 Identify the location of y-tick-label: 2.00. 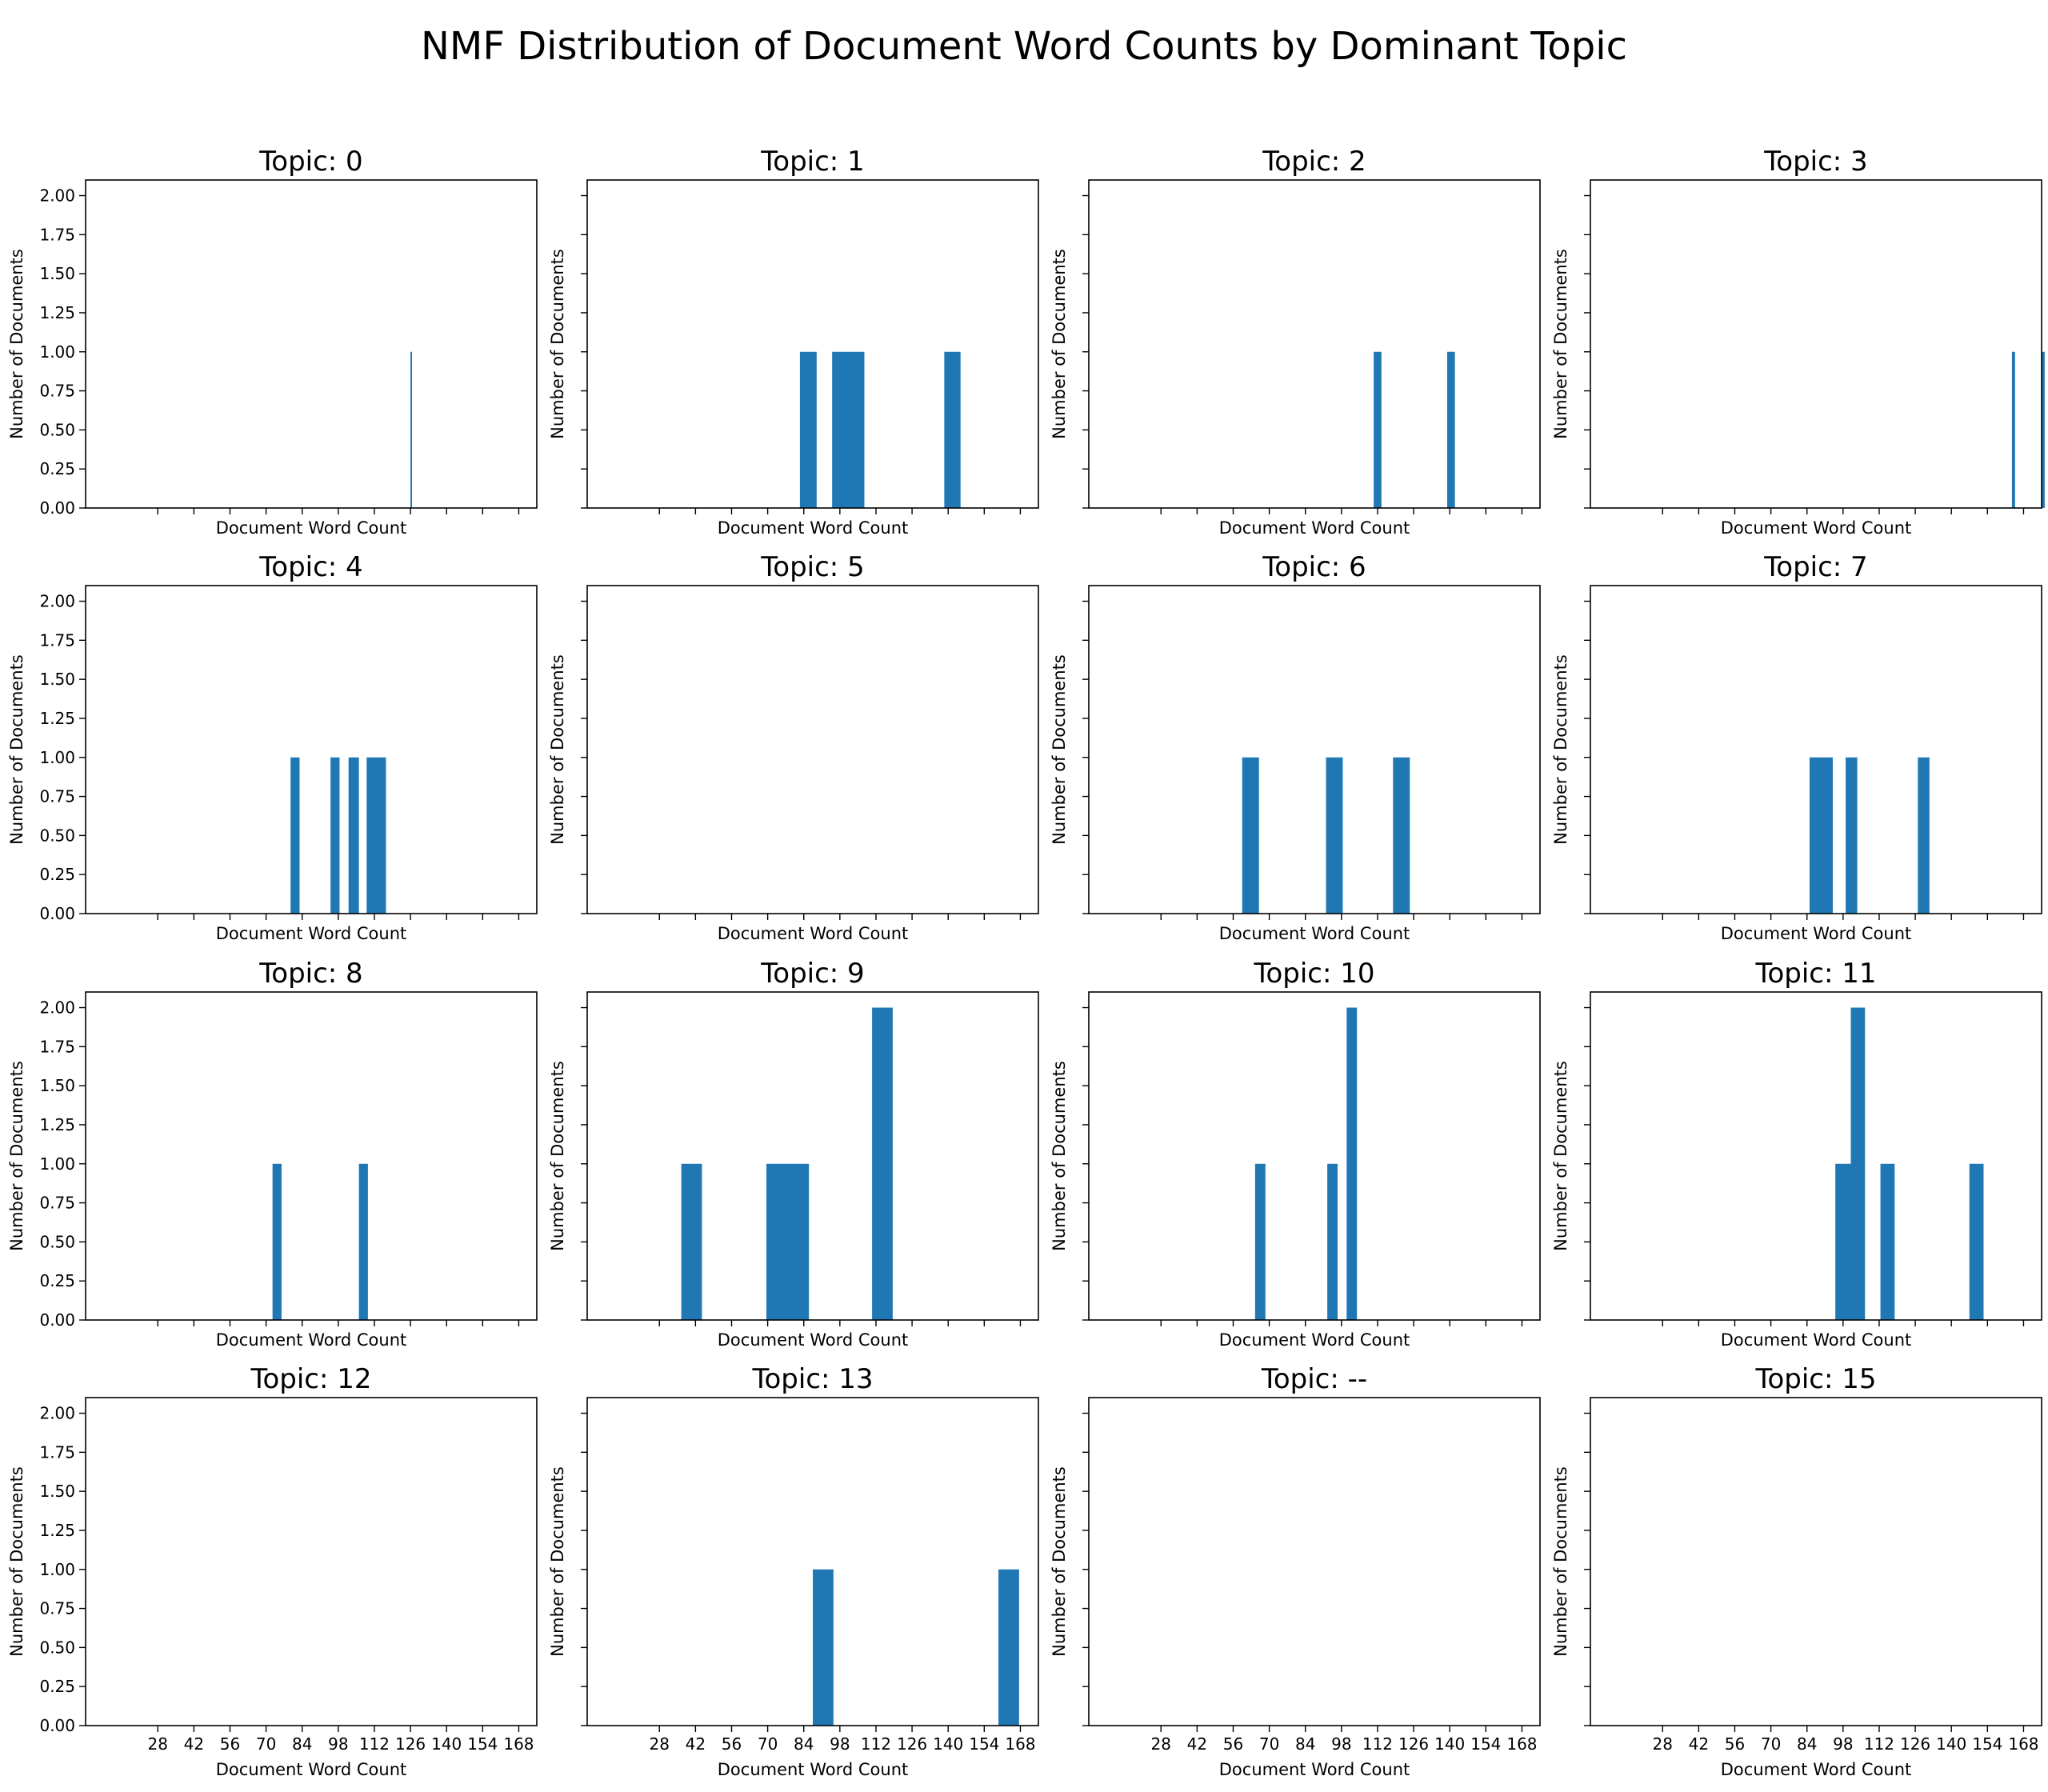
(57, 1413).